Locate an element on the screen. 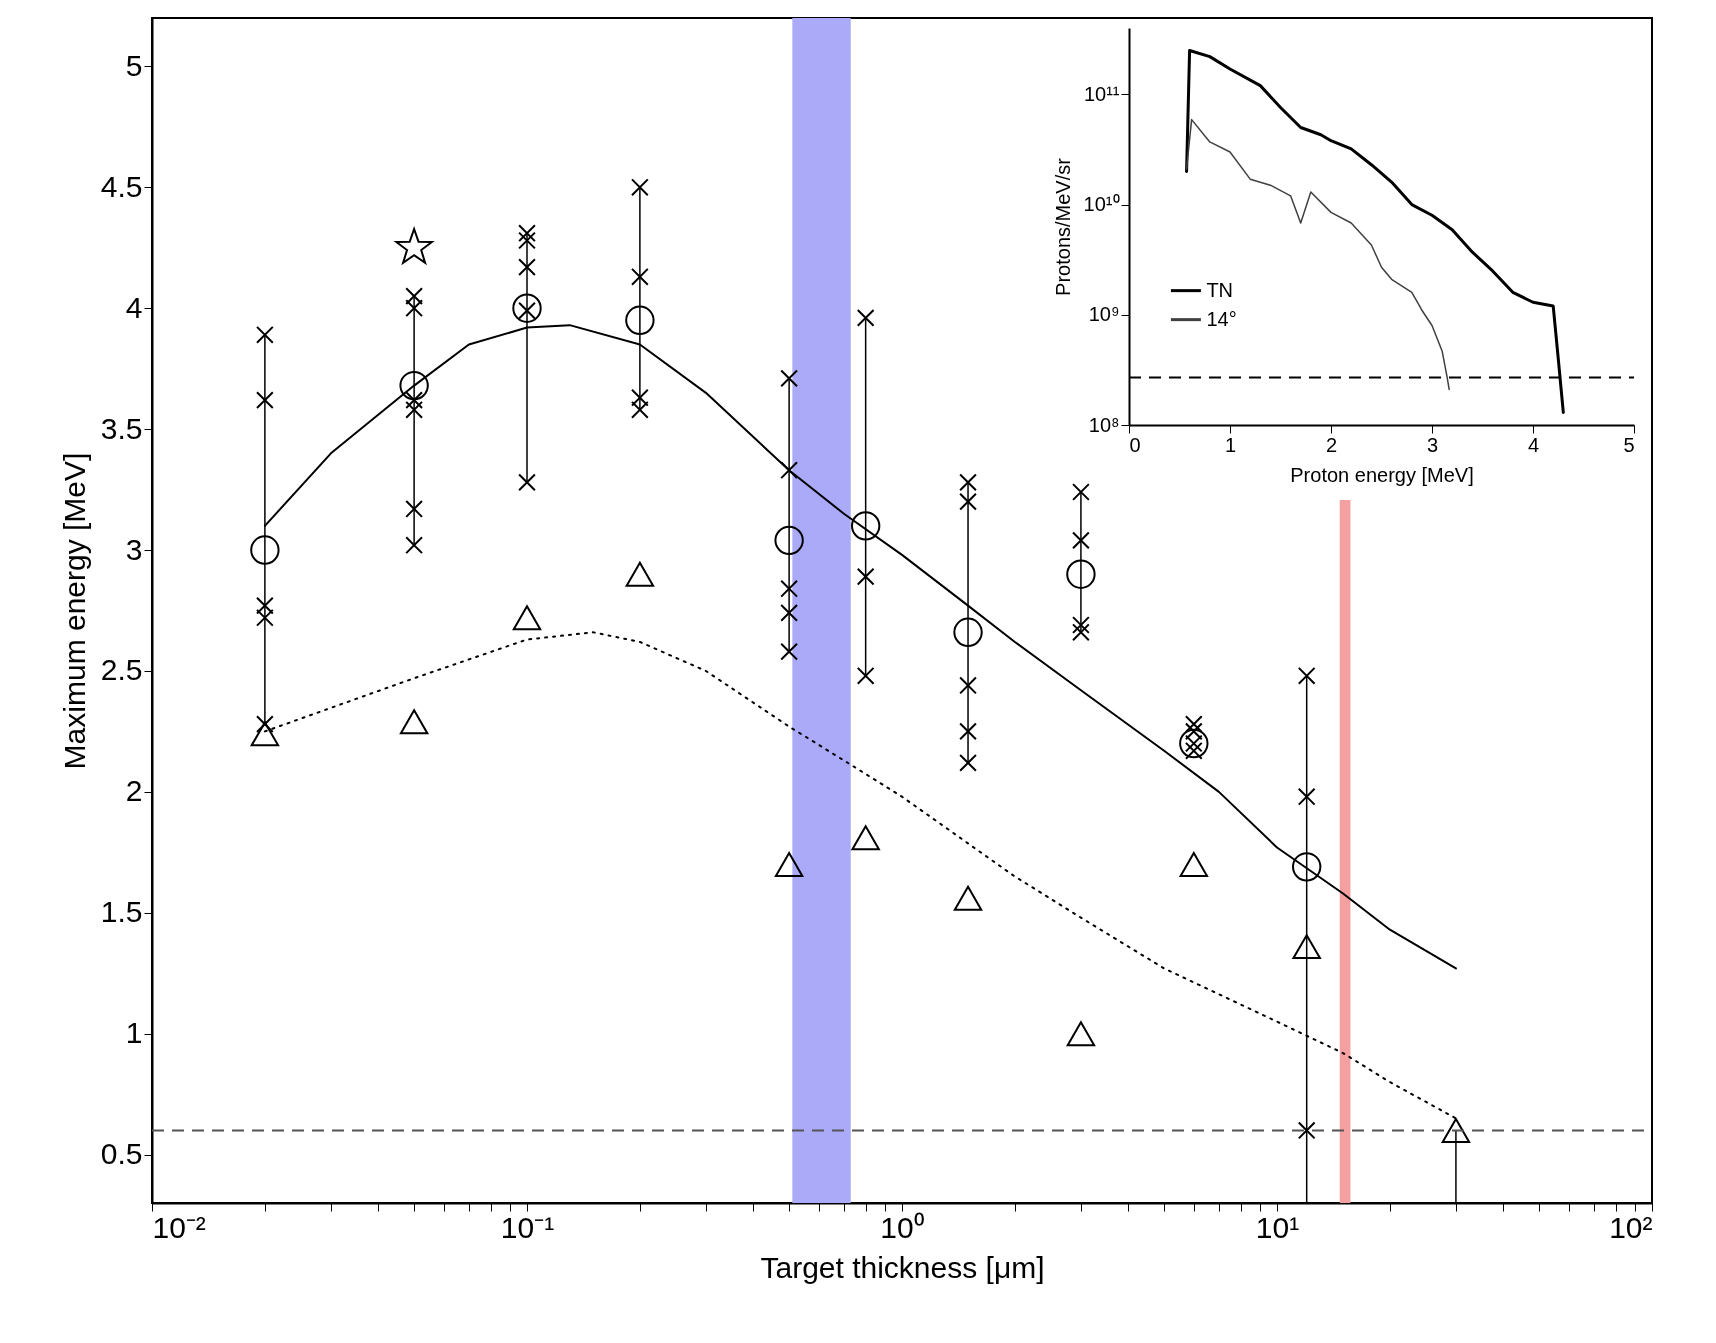  x-tick-label: 10⁻¹ is located at coordinates (527, 1227).